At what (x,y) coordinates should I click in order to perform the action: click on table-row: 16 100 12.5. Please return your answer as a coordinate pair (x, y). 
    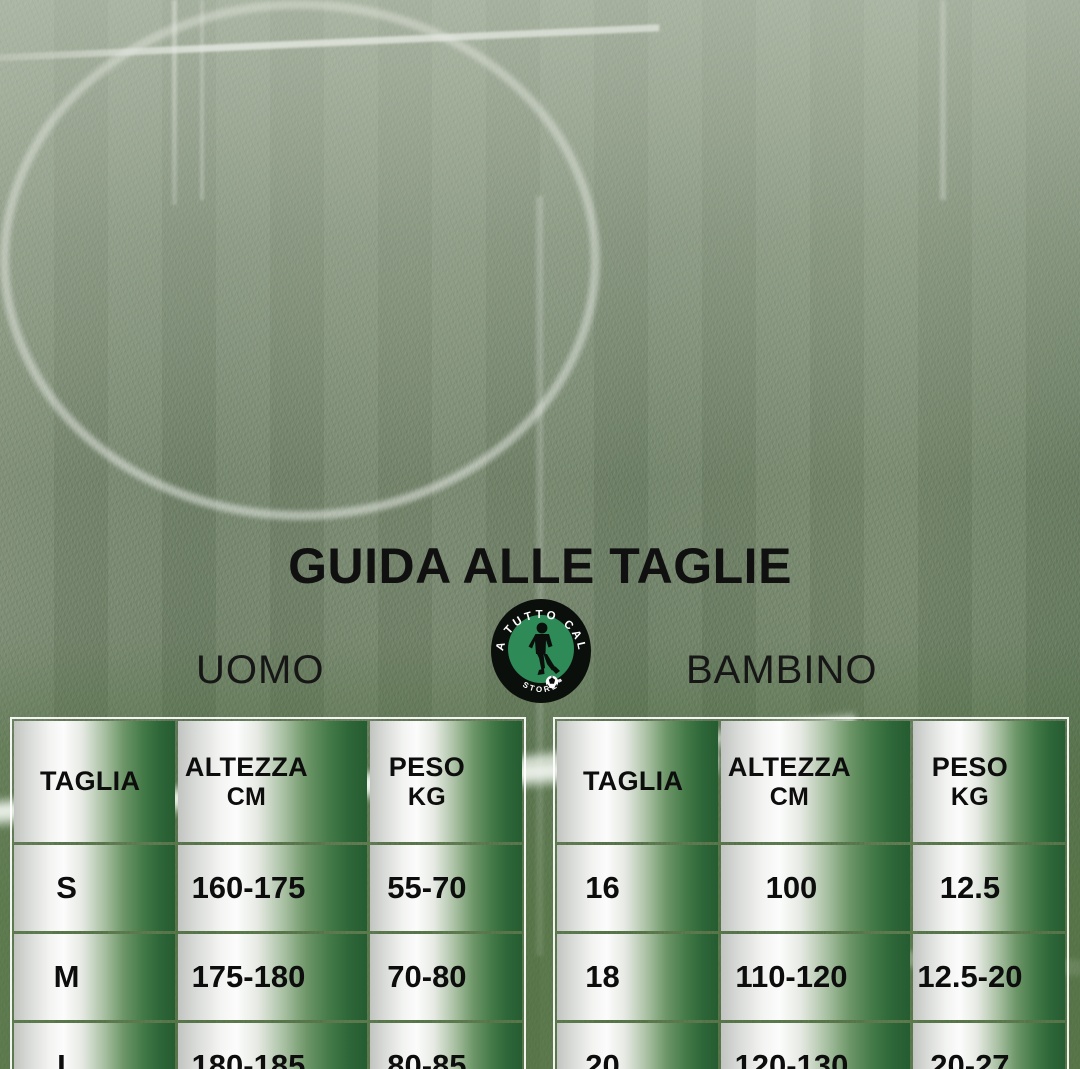
    Looking at the image, I should click on (811, 888).